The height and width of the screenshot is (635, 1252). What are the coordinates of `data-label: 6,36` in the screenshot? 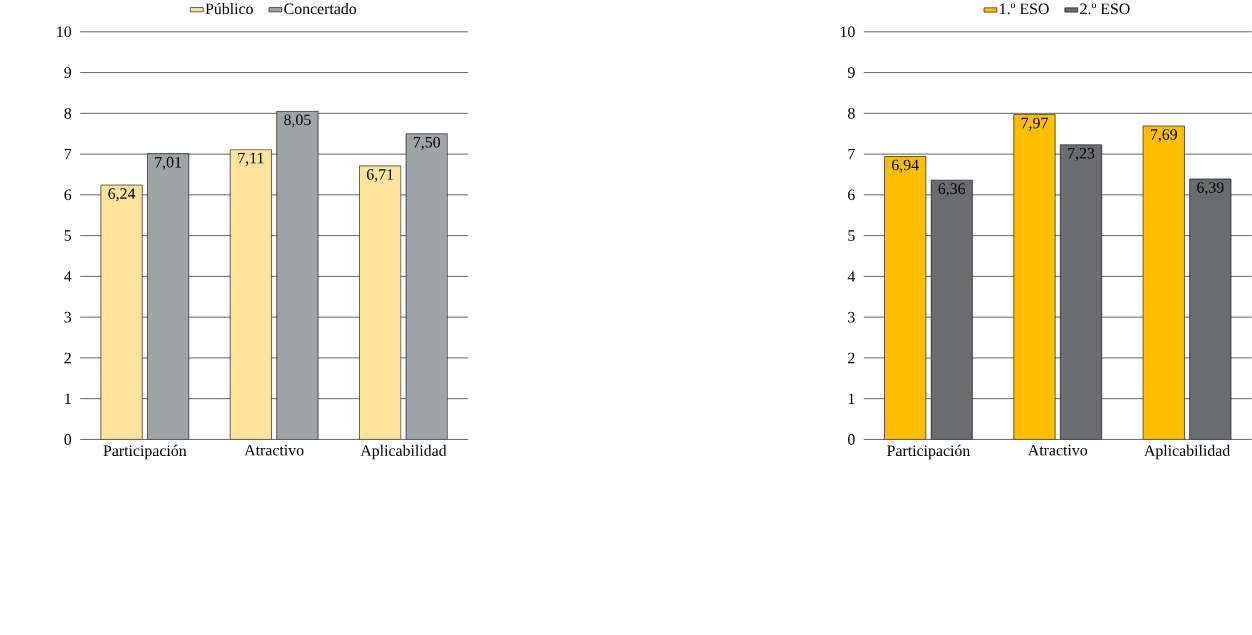 It's located at (952, 190).